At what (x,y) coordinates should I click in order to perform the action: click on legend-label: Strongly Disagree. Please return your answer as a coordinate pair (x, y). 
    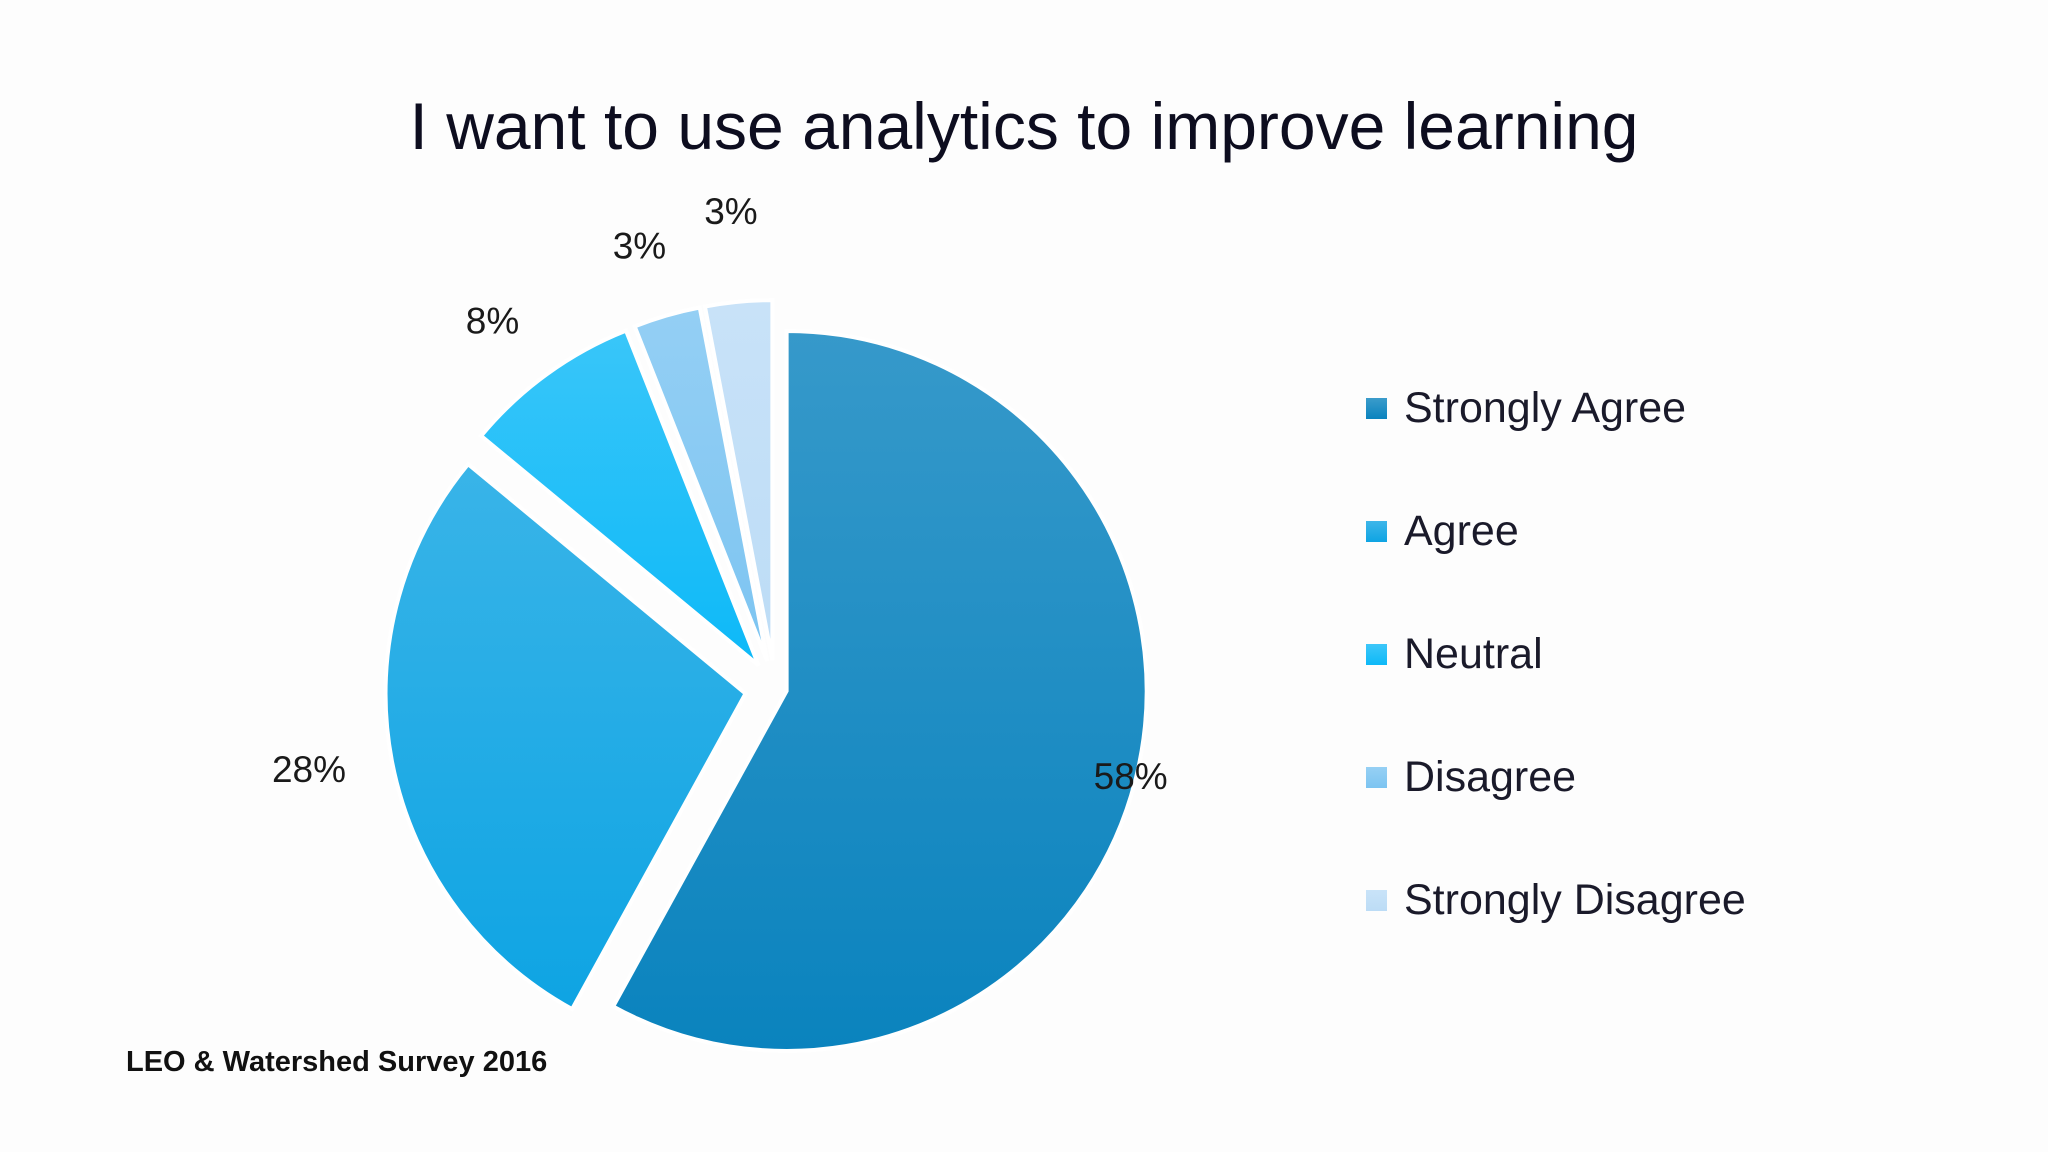
    Looking at the image, I should click on (1575, 900).